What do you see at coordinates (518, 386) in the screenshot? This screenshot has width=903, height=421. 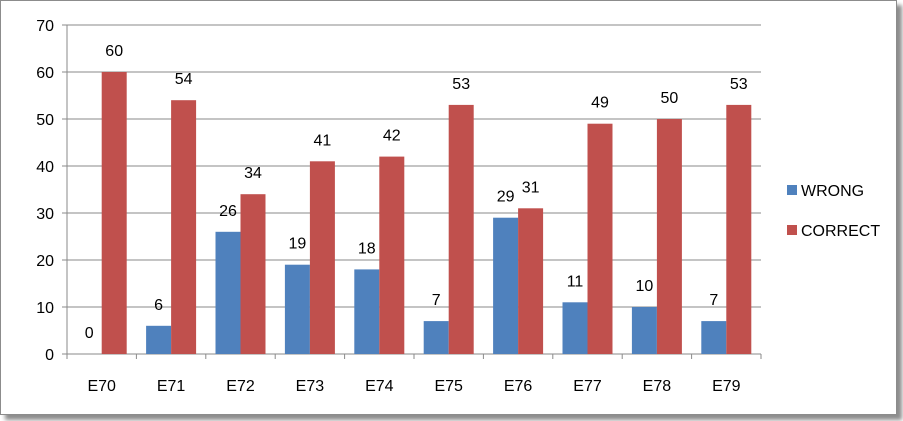 I see `x-tick-label: E76` at bounding box center [518, 386].